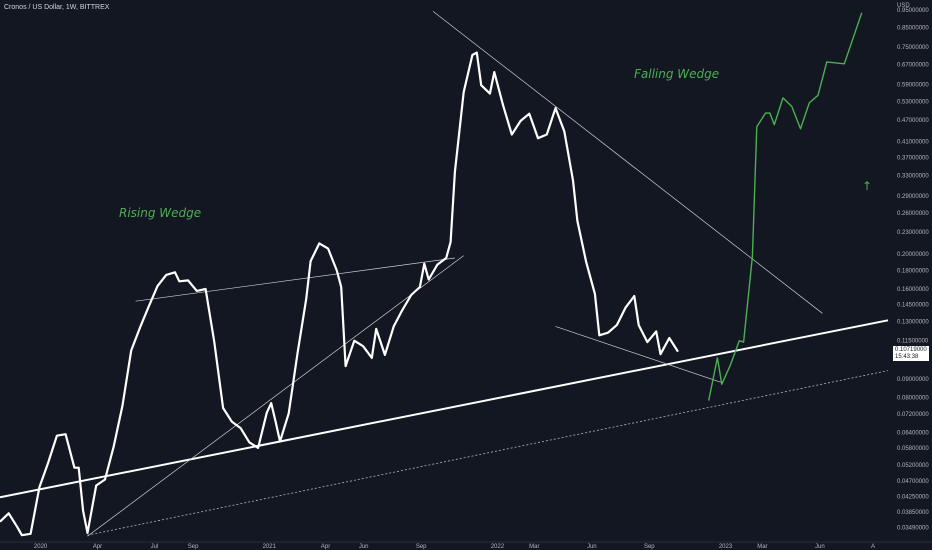  What do you see at coordinates (913, 143) in the screenshot?
I see `price-tick-label: 0.41000000` at bounding box center [913, 143].